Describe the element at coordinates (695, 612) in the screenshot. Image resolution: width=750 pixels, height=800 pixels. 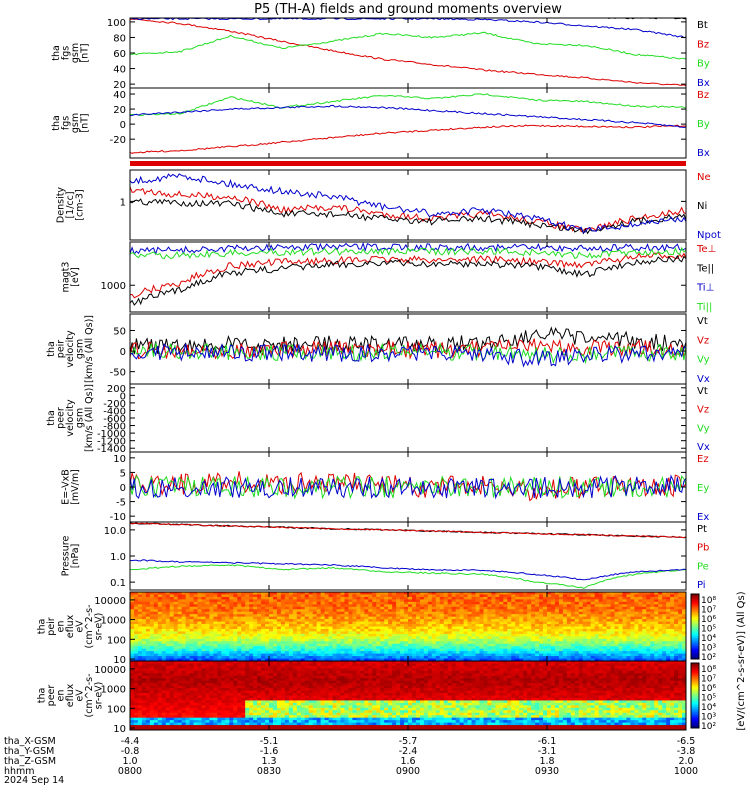
I see `colorbar-cell` at that location.